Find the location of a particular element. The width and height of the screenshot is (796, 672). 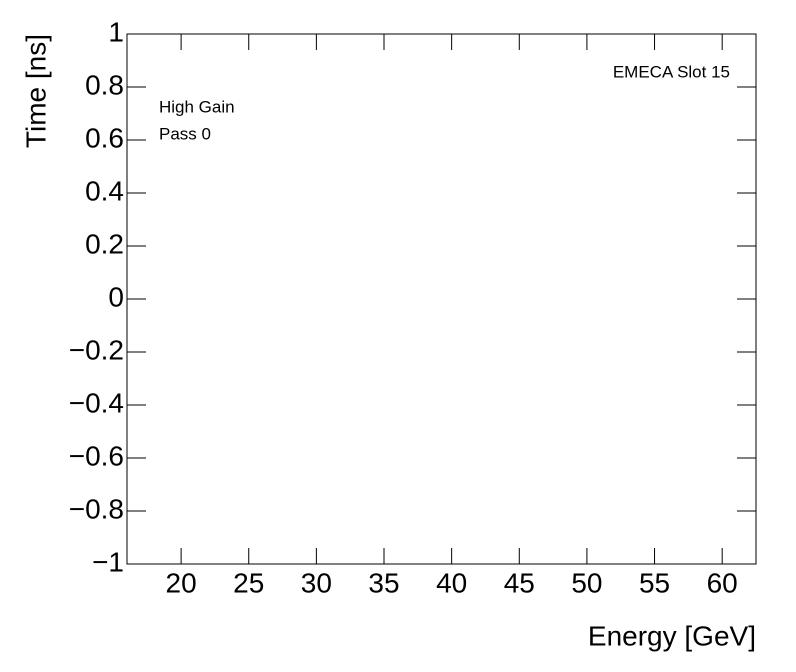

annotation: Pass 0 is located at coordinates (185, 133).